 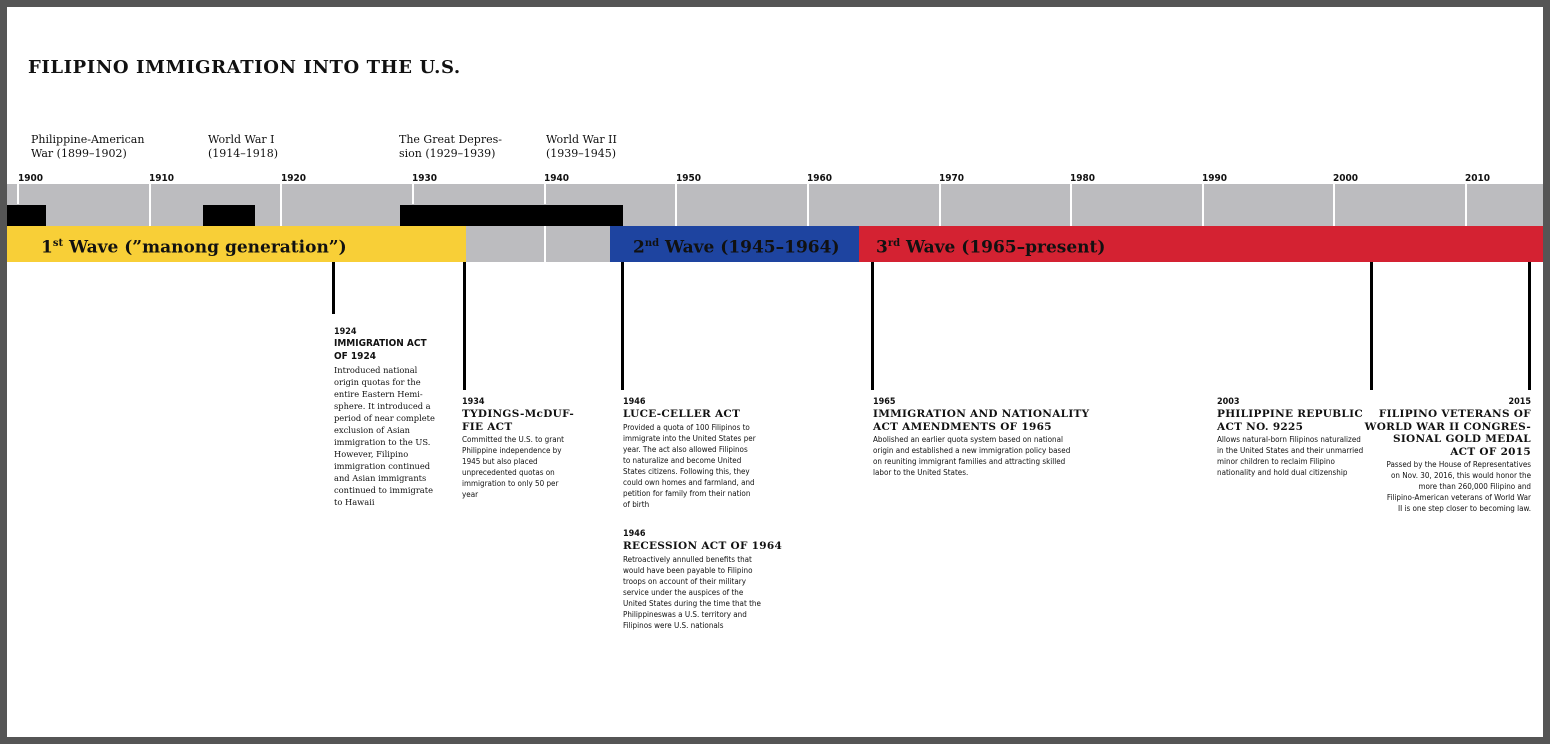 What do you see at coordinates (194, 247) in the screenshot?
I see `wave-label-1st: 1st Wave (”manong generation”)` at bounding box center [194, 247].